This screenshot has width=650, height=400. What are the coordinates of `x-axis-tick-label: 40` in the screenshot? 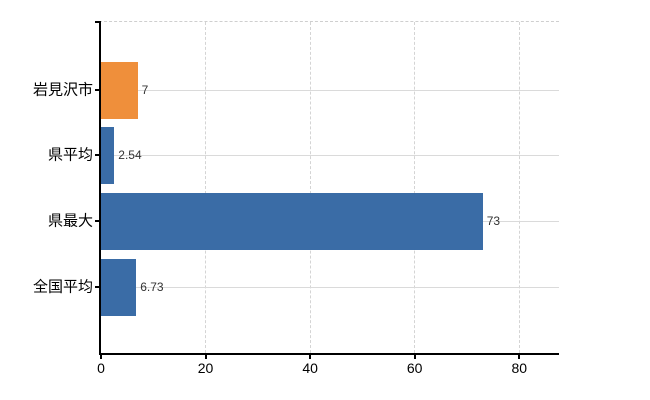 It's located at (310, 368).